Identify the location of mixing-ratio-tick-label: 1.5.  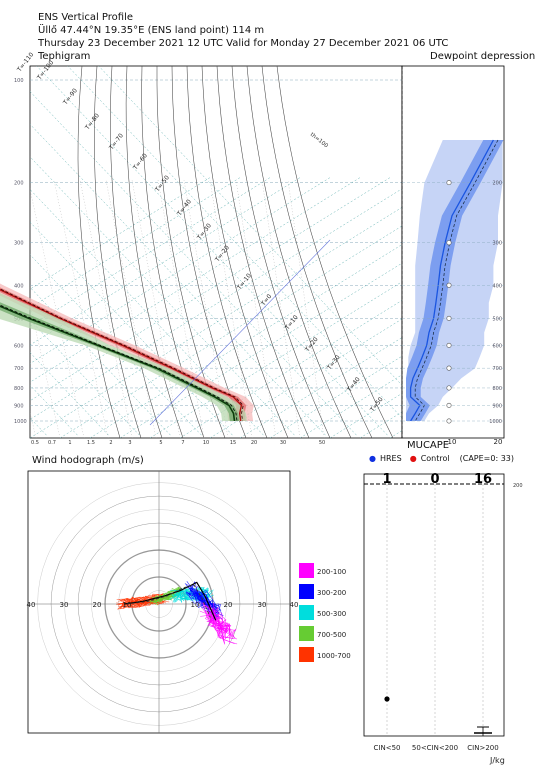
(91, 443).